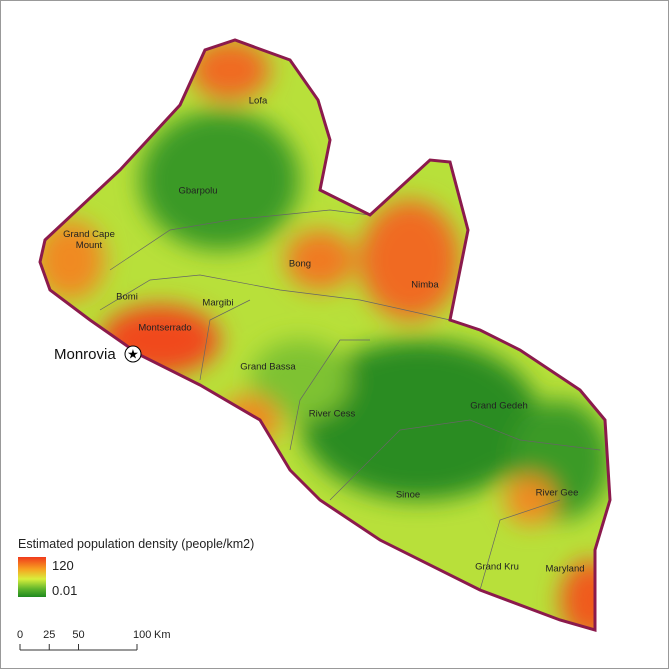 The height and width of the screenshot is (669, 669). Describe the element at coordinates (499, 406) in the screenshot. I see `county-label: Grand Gedeh` at that location.